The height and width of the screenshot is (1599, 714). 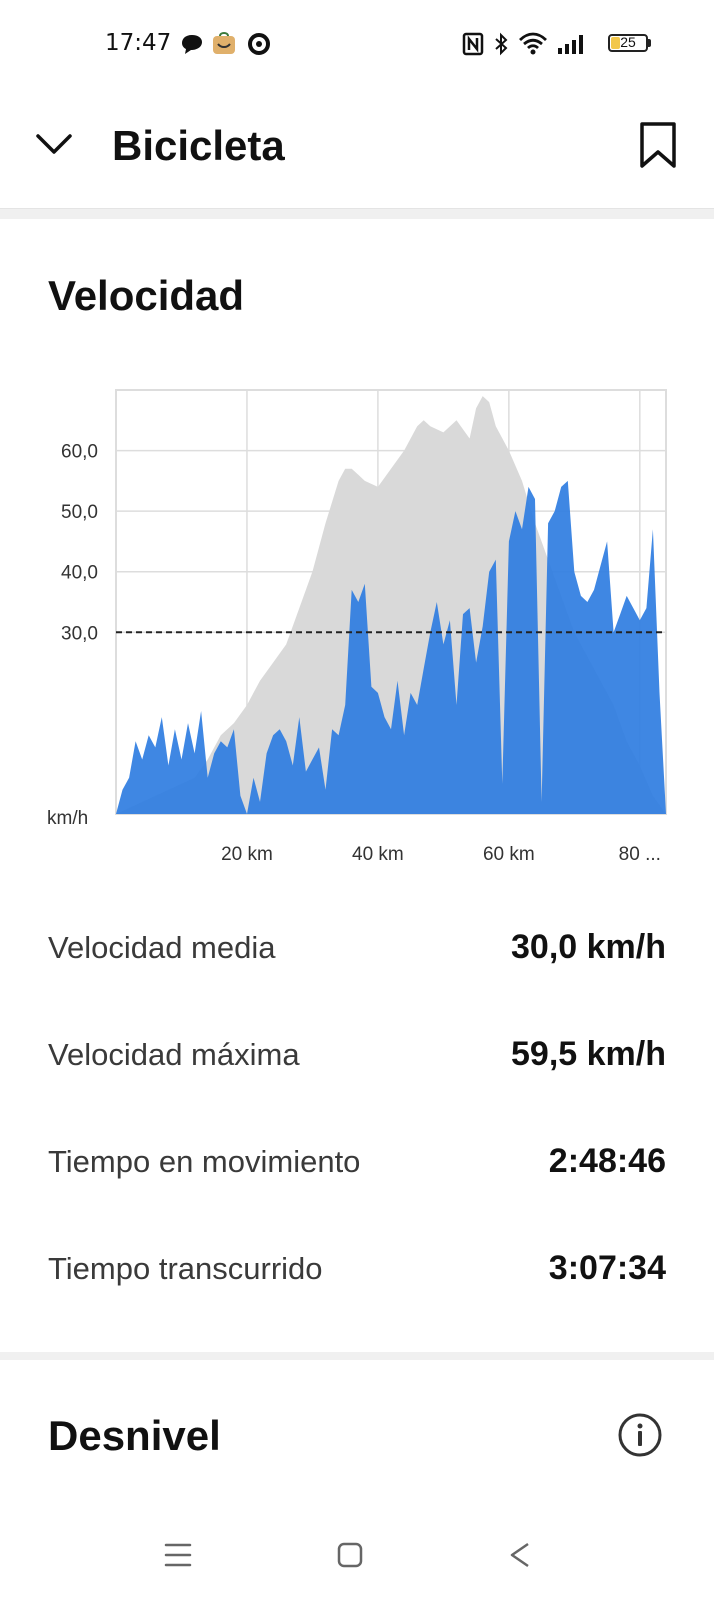 What do you see at coordinates (146, 295) in the screenshot?
I see `speed-section-title: Velocidad` at bounding box center [146, 295].